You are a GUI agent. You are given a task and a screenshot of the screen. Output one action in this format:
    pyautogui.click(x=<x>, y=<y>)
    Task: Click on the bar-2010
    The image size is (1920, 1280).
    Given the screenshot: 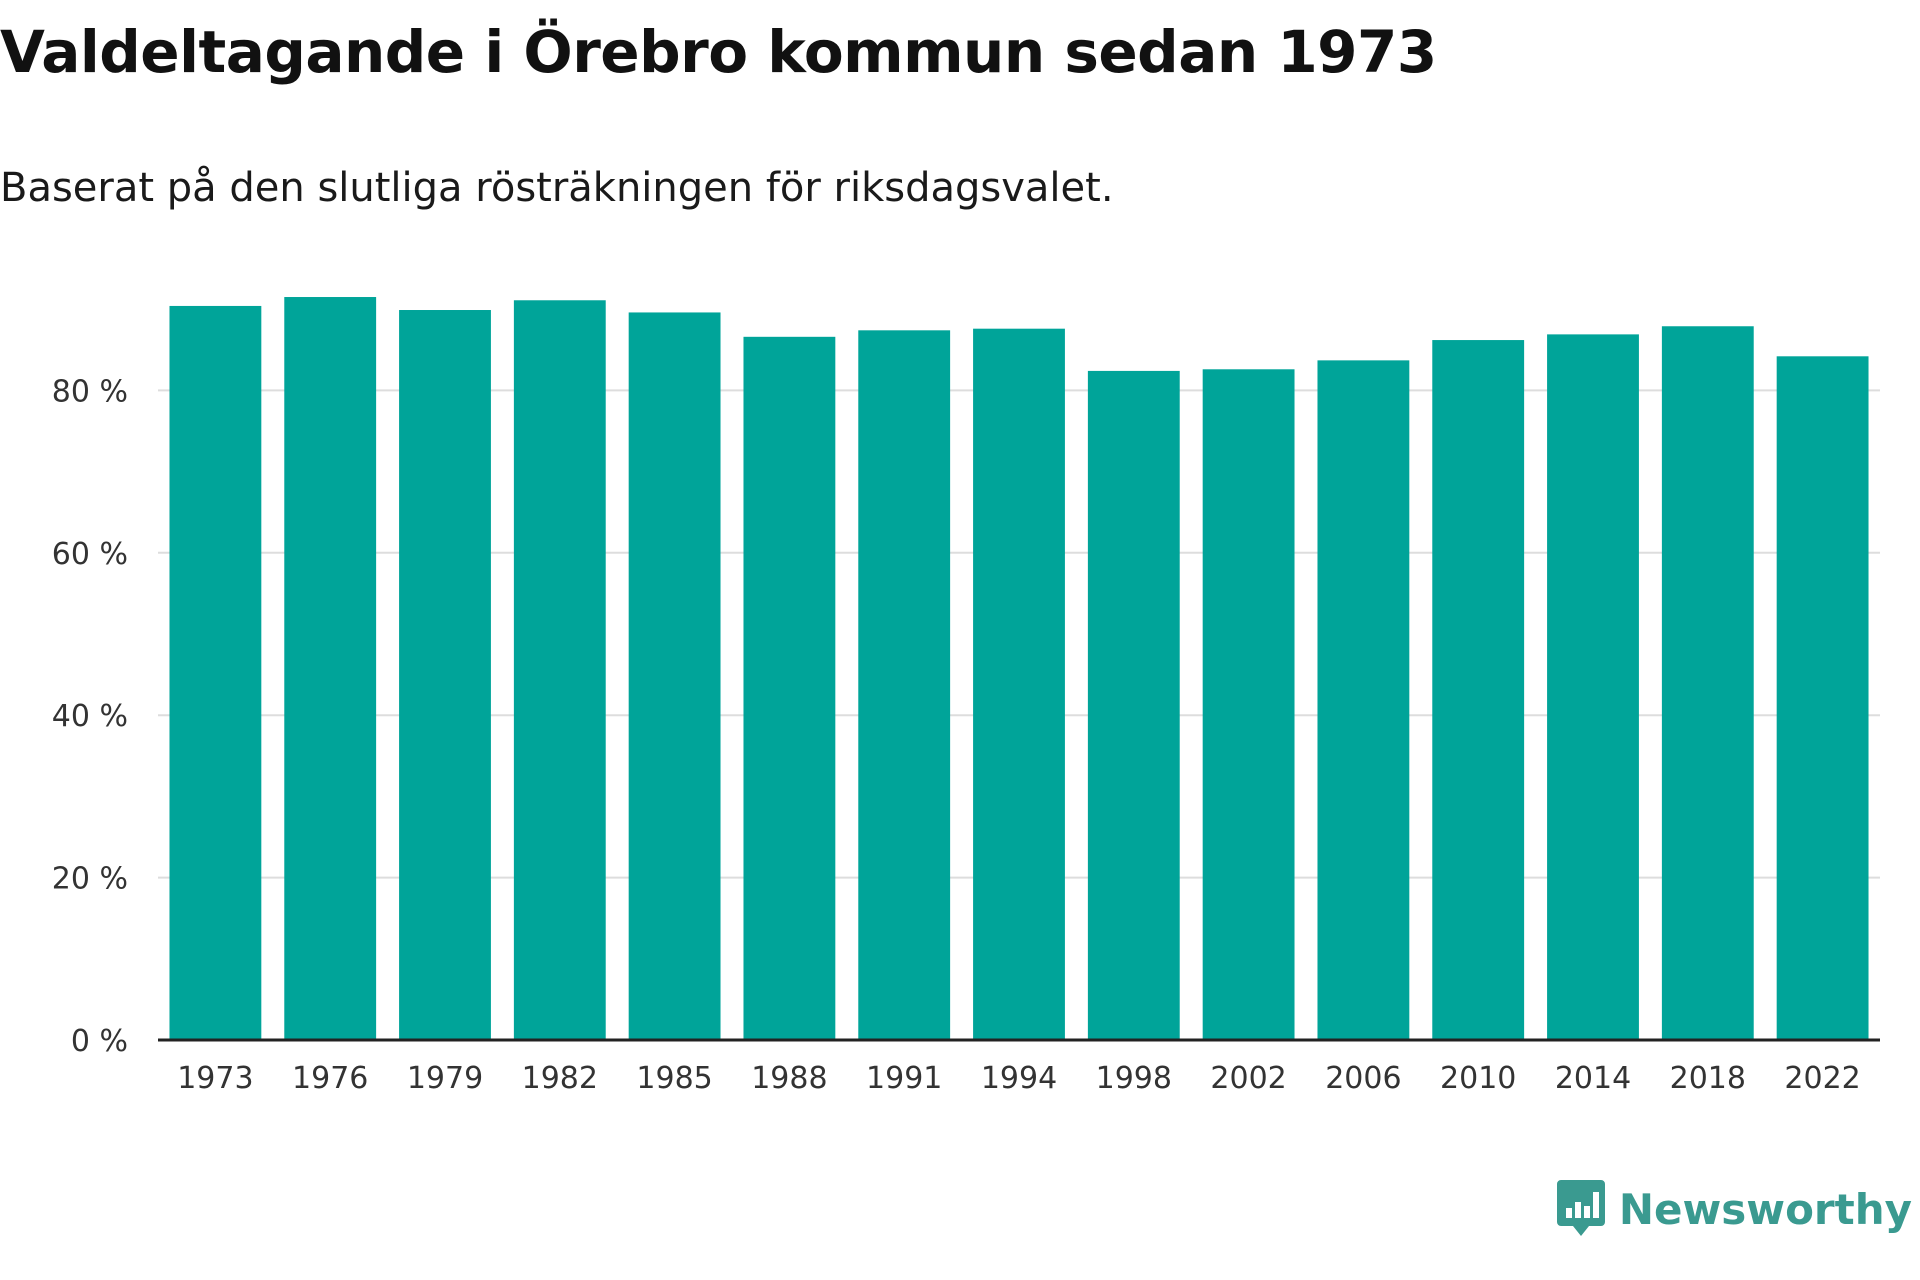 What is the action you would take?
    pyautogui.click(x=1478, y=690)
    